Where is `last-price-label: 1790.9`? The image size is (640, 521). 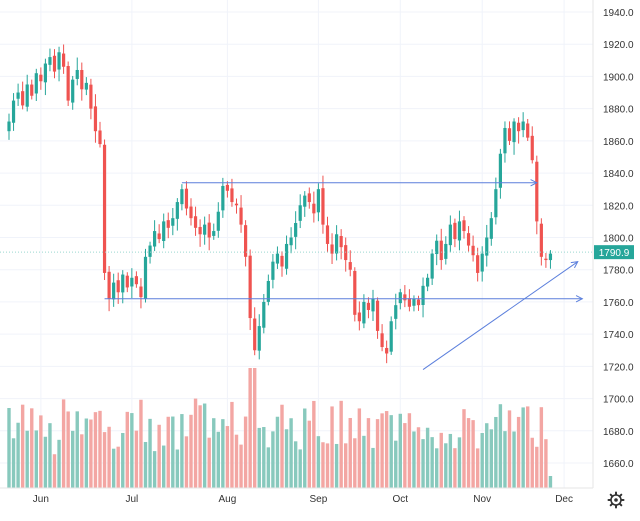
last-price-label: 1790.9 is located at coordinates (614, 253).